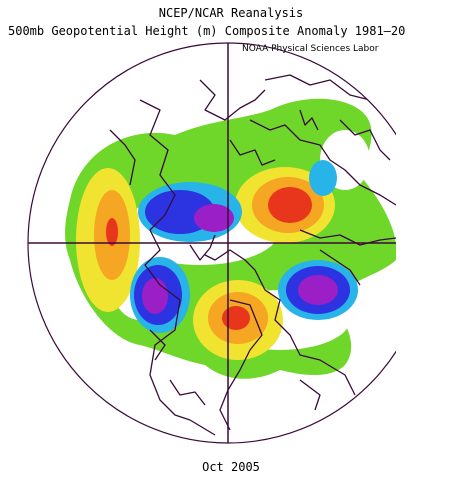 This screenshot has height=478, width=462. I want to click on title-line-1: NCEP/NCAR Reanalysis, so click(231, 13).